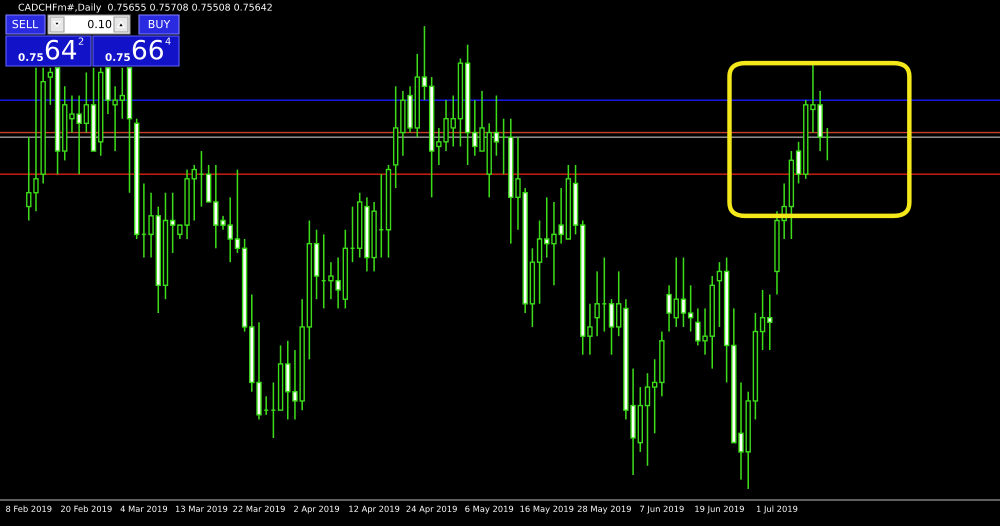 Image resolution: width=1000 pixels, height=526 pixels. What do you see at coordinates (719, 510) in the screenshot?
I see `x-tick-label: 19 Jun 2019` at bounding box center [719, 510].